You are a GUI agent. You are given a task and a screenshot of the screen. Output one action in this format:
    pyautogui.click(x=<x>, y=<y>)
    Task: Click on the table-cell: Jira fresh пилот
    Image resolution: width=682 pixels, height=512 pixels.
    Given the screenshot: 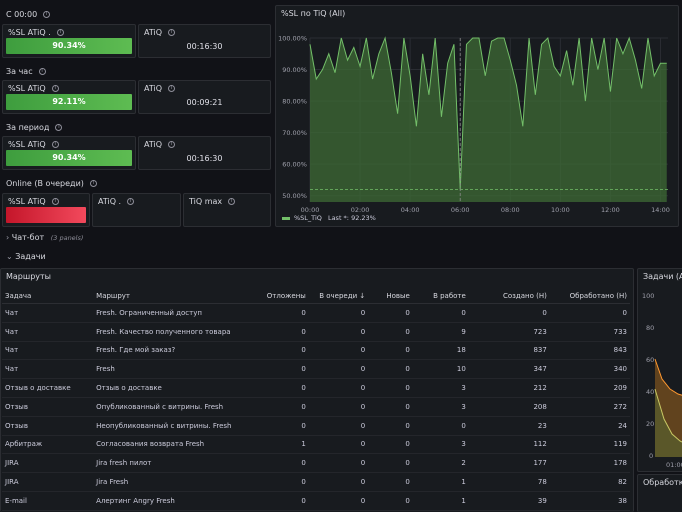 What is the action you would take?
    pyautogui.click(x=169, y=463)
    